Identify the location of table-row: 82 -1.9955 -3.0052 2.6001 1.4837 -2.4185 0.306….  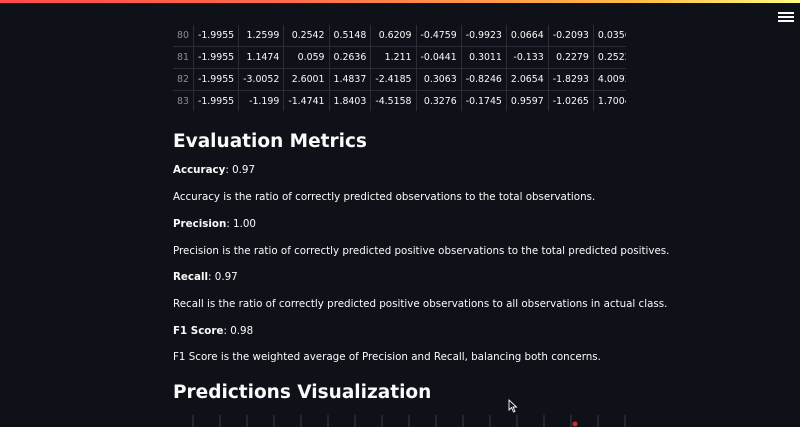
(399, 79).